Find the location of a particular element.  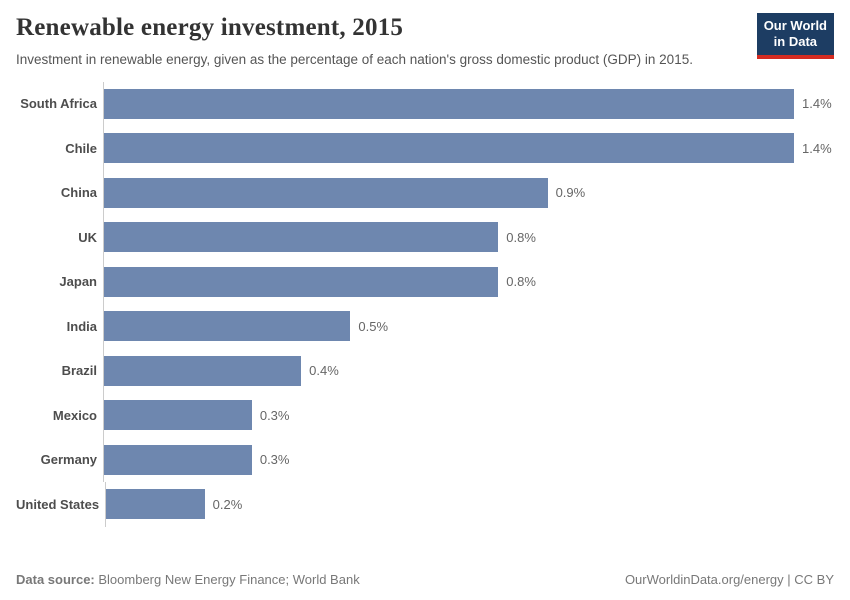

page-title: Renewable energy investment, 2015 is located at coordinates (210, 27).